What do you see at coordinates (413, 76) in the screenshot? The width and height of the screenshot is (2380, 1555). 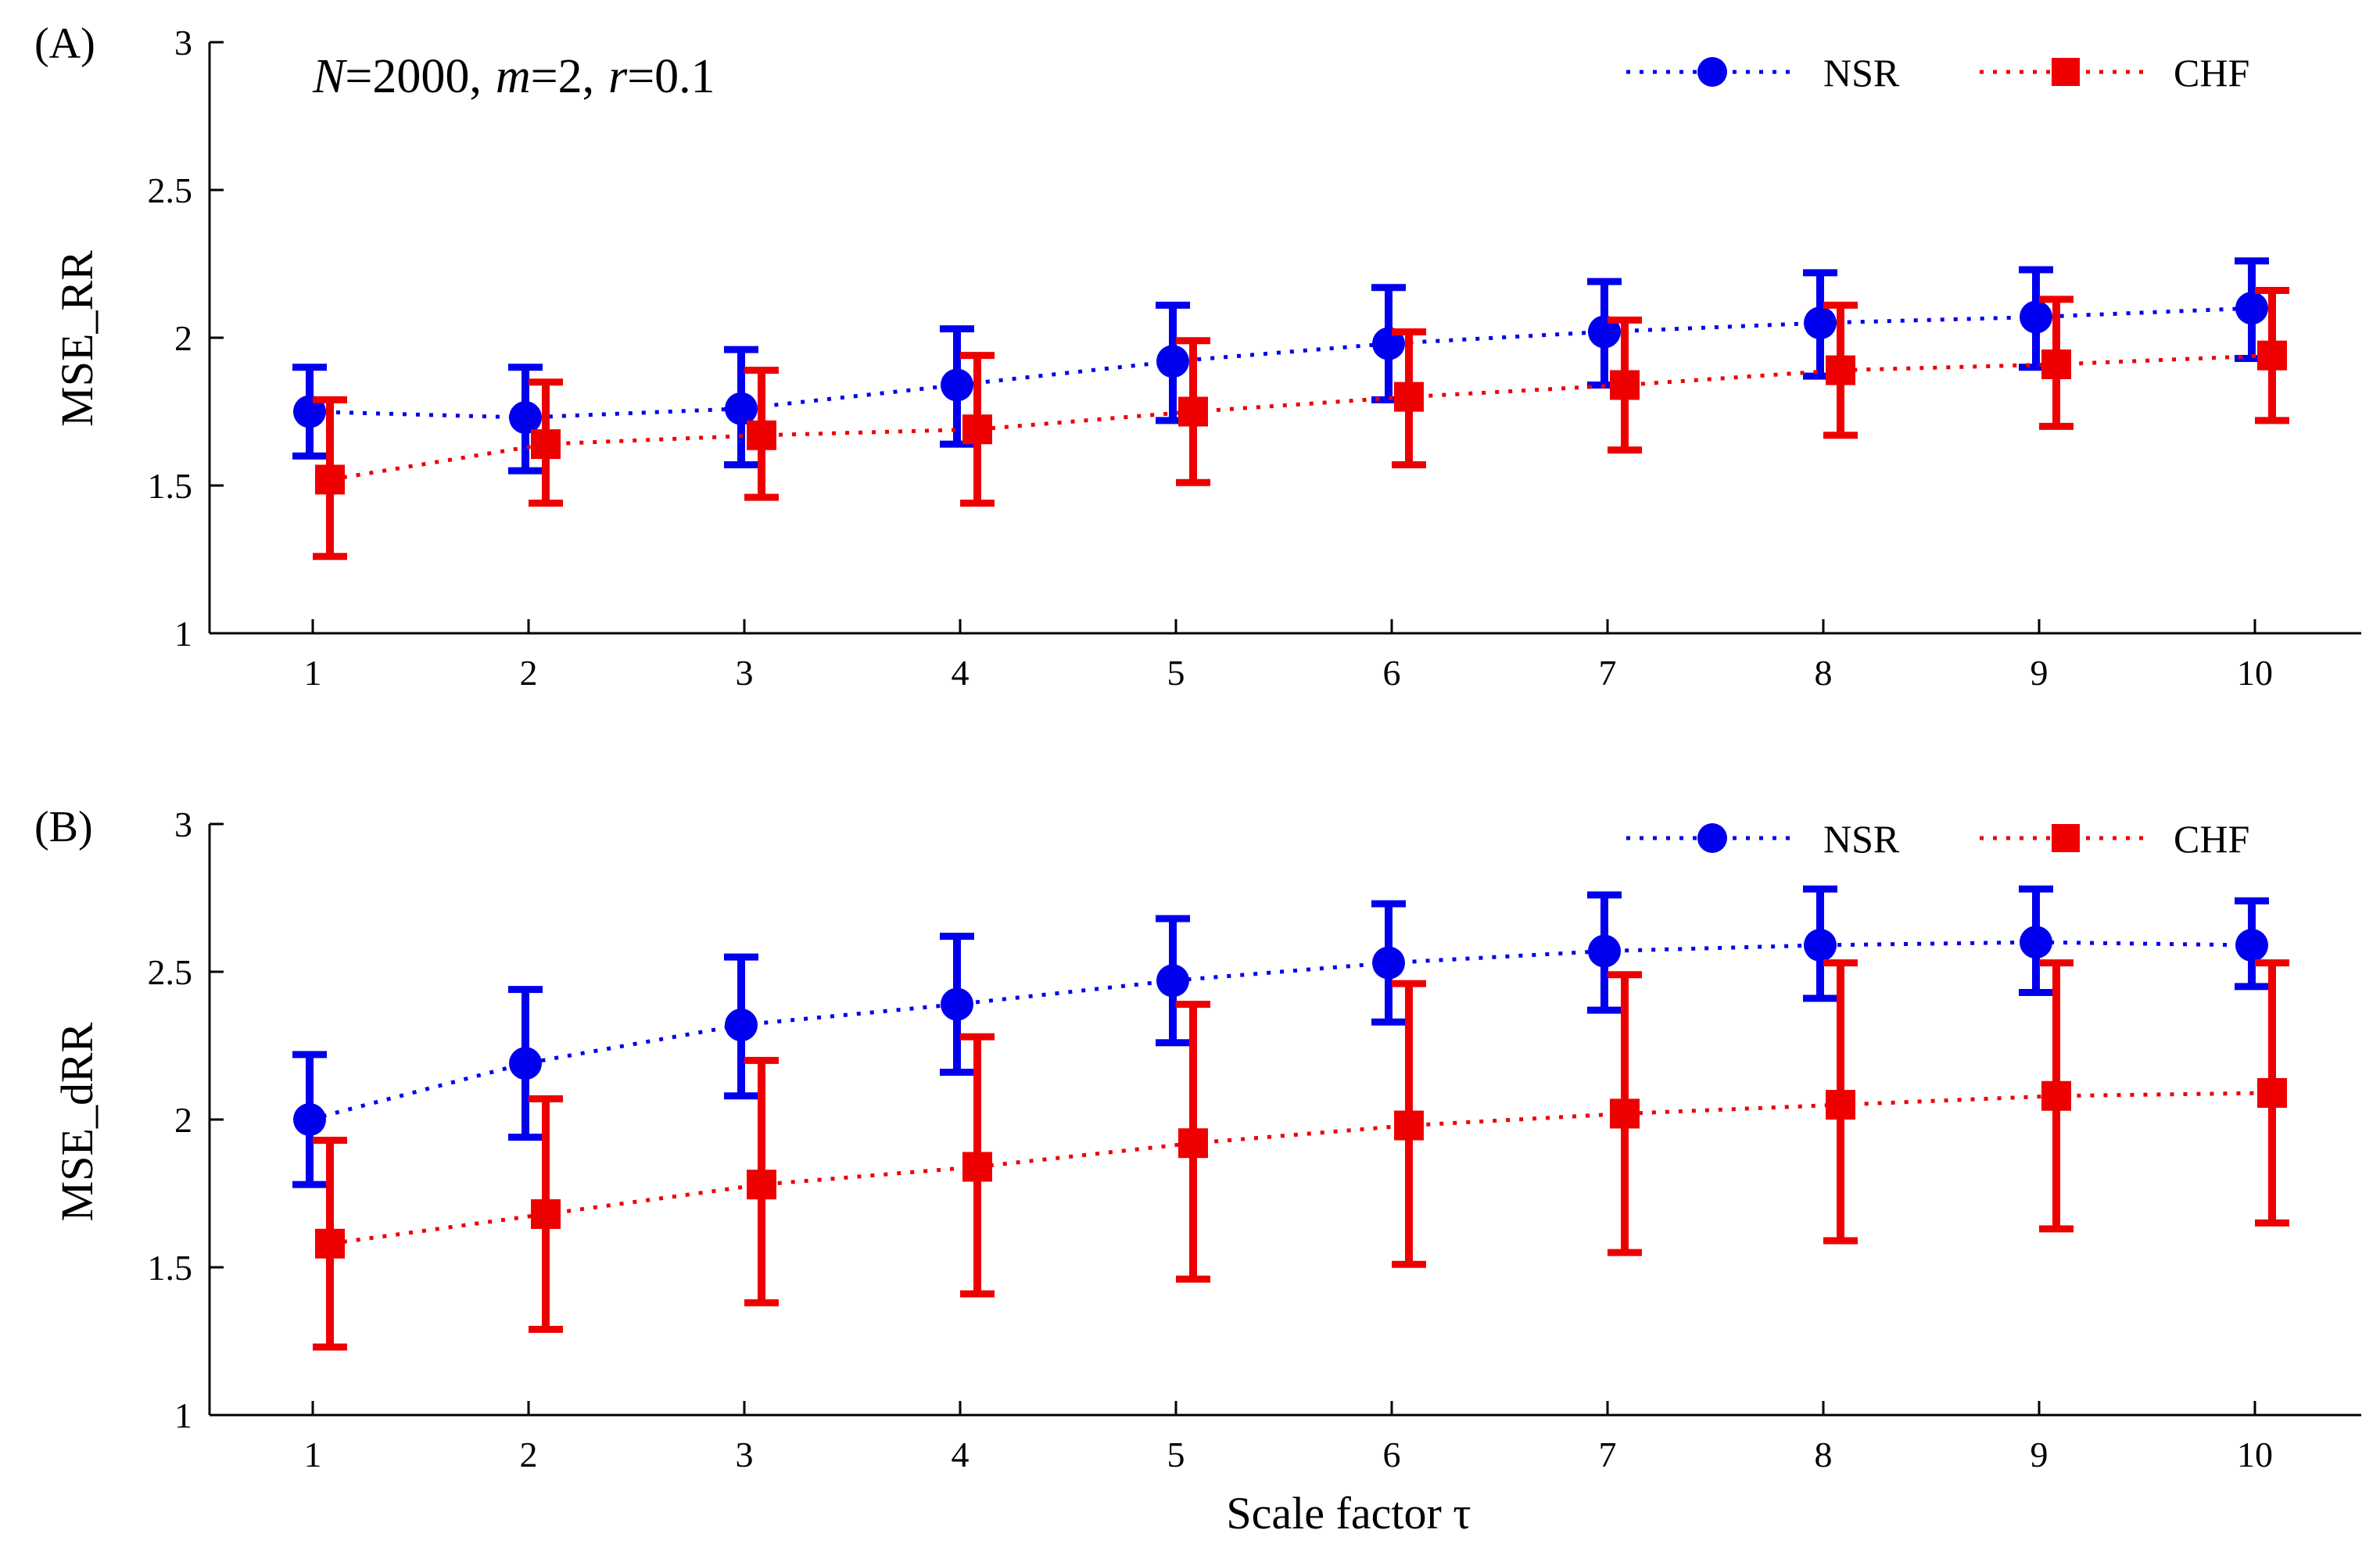 I see `annotation-n-value: =2000,` at bounding box center [413, 76].